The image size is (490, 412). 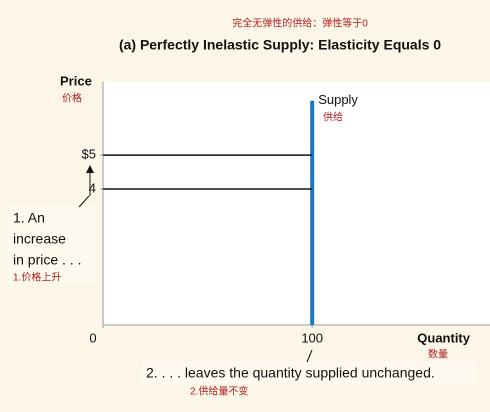 I want to click on pointer, so click(x=309, y=356).